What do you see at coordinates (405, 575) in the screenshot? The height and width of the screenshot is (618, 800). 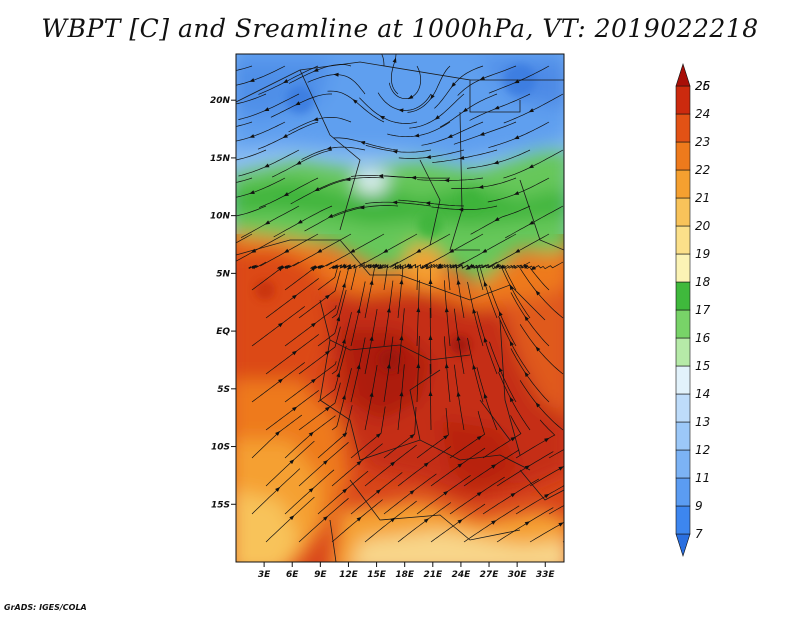 I see `x-tick-label: 18E` at bounding box center [405, 575].